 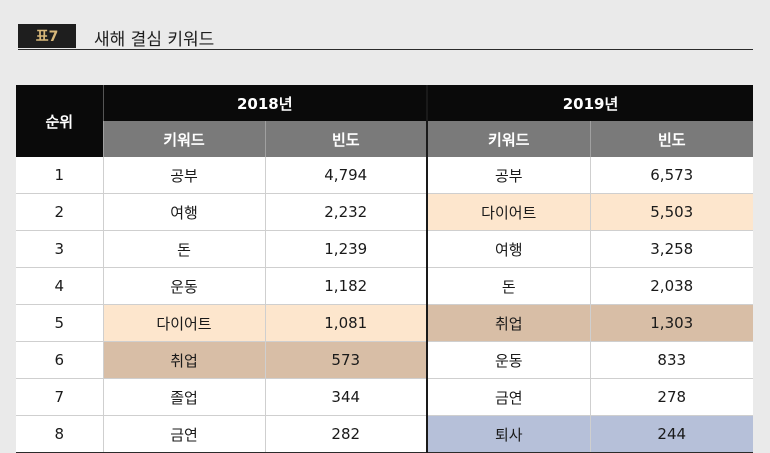 I want to click on frequency-2019-cell: 6,573, so click(x=671, y=175).